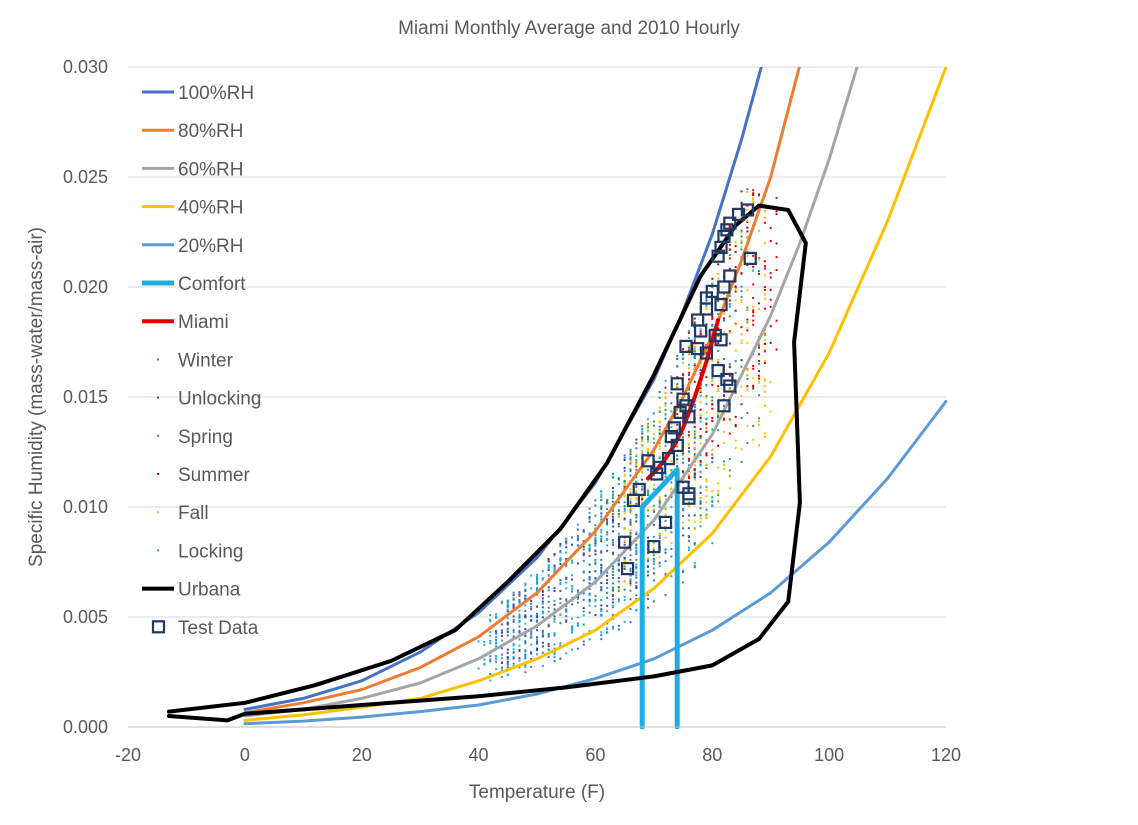 This screenshot has height=825, width=1138. What do you see at coordinates (479, 755) in the screenshot?
I see `x-tick-label: 40` at bounding box center [479, 755].